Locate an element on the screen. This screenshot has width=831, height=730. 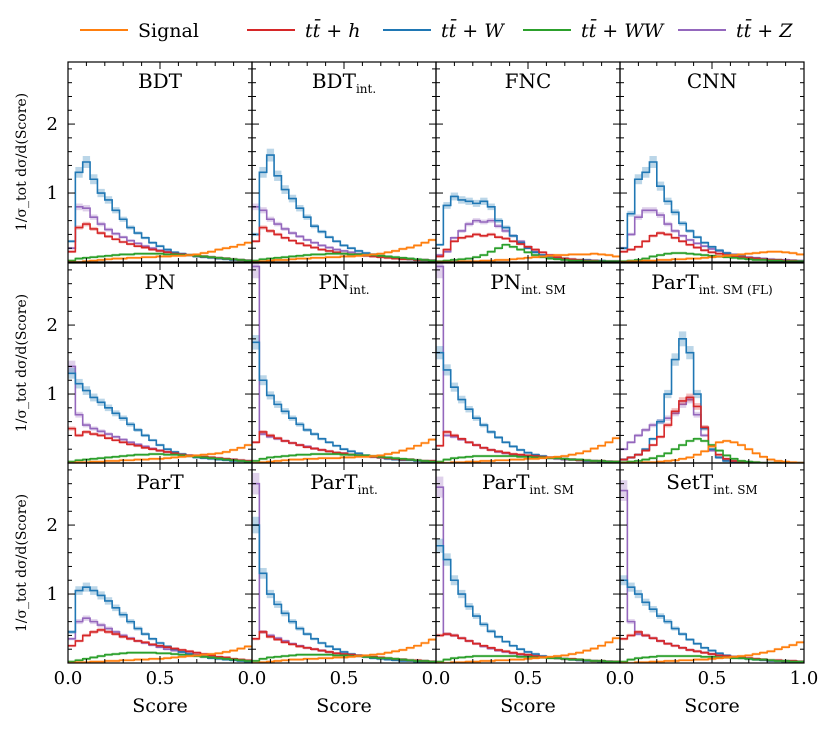
panel-title: PNint. is located at coordinates (343, 283).